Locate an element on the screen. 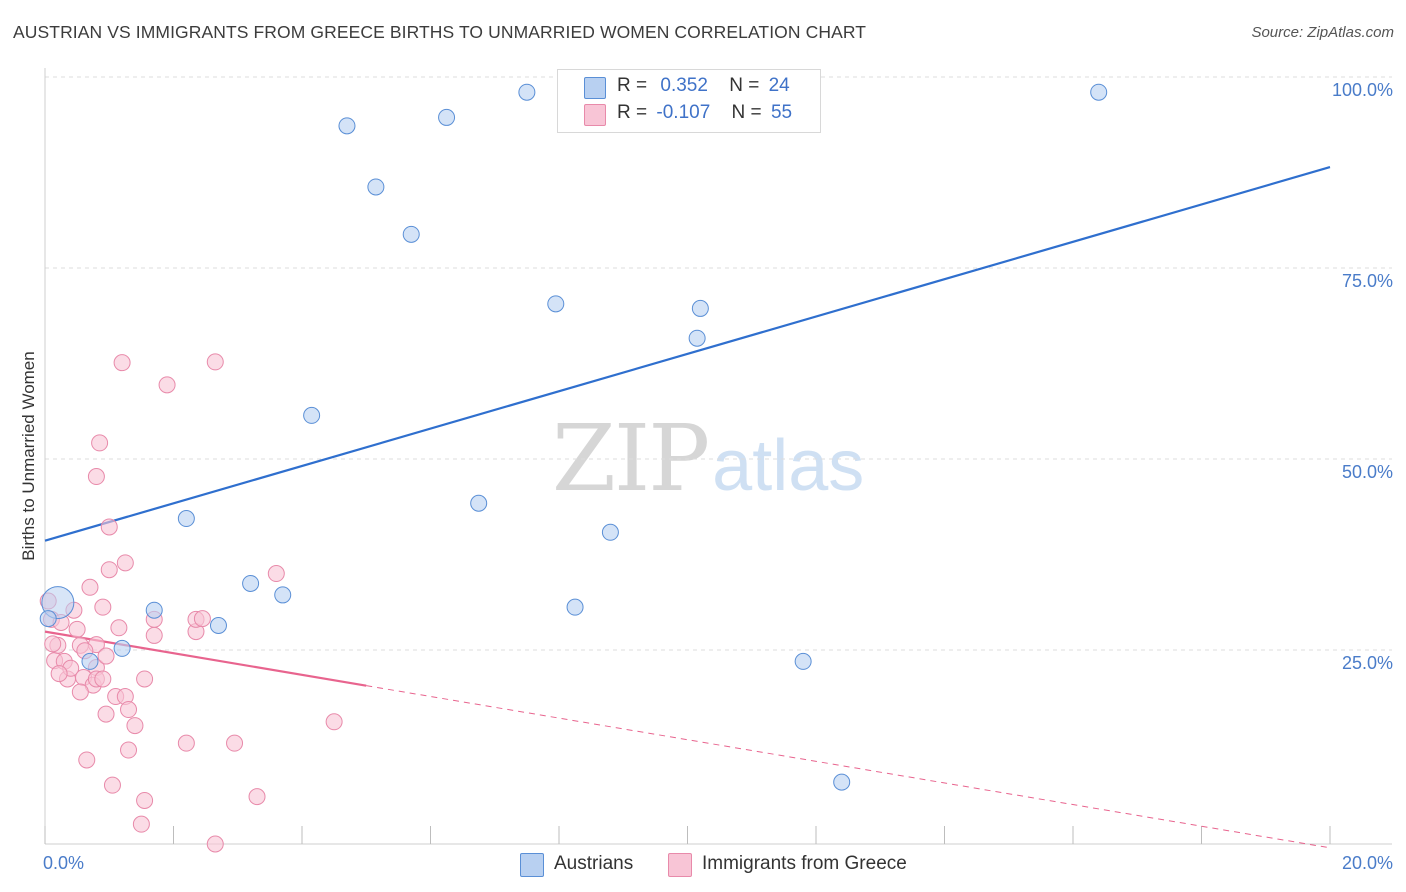 The image size is (1406, 892). trend-line-extension is located at coordinates (848, 767).